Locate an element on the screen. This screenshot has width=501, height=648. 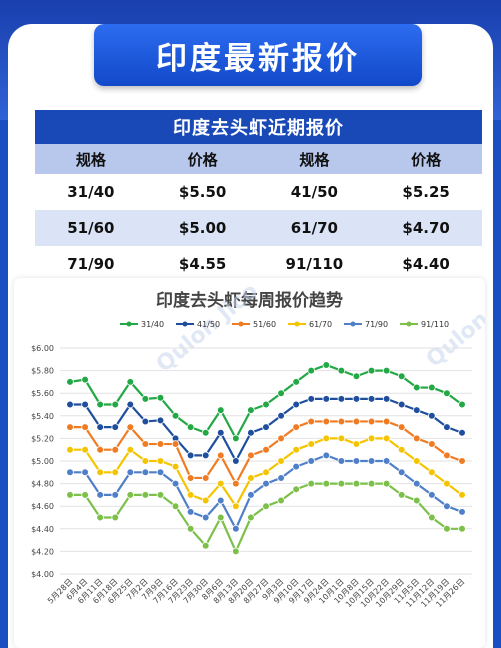
y-tick-label: $4.00 is located at coordinates (42, 574).